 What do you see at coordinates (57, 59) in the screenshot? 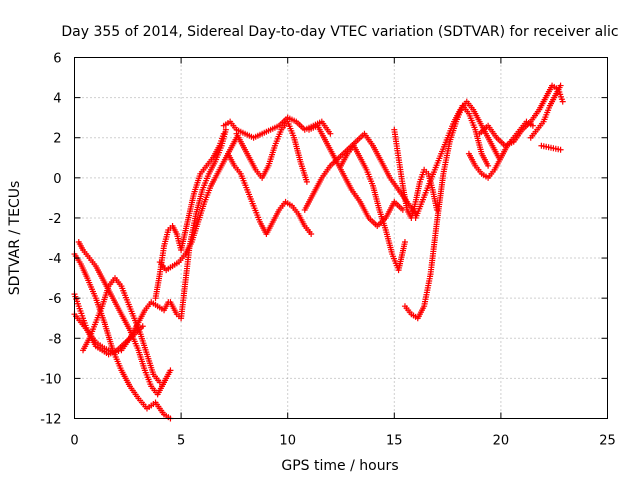
I see `y-tick-label: 6` at bounding box center [57, 59].